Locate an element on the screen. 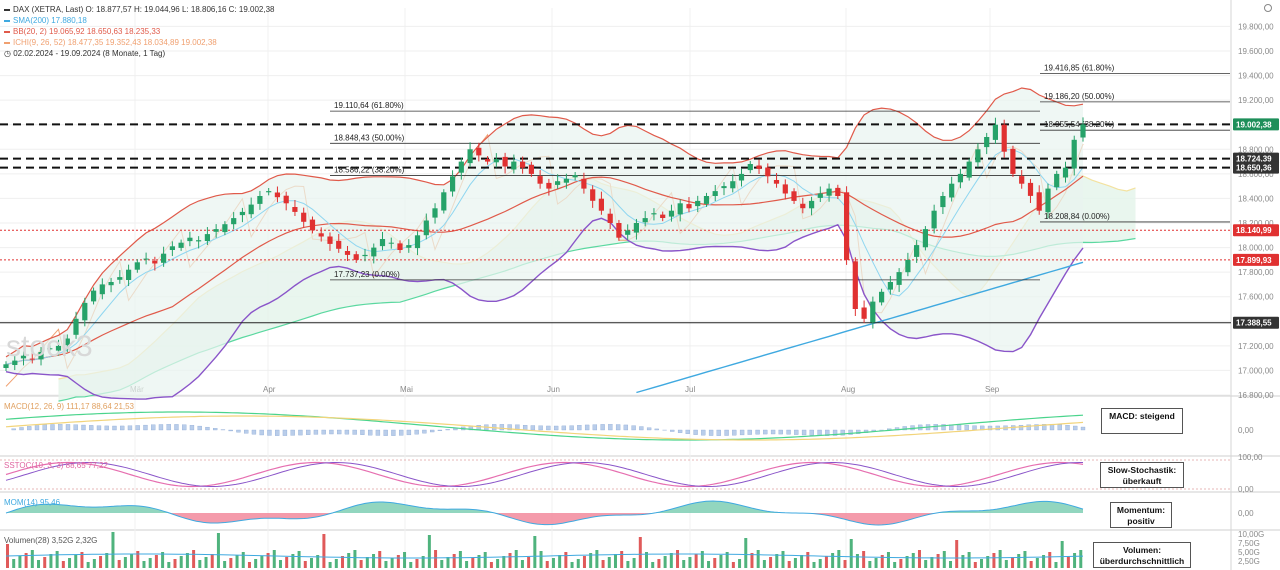 This screenshot has width=1280, height=570. watermark-logo: stock3 is located at coordinates (49, 346).